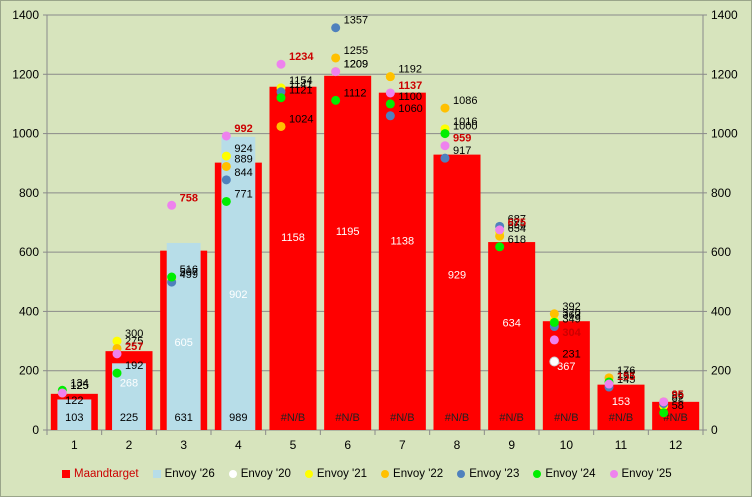 The width and height of the screenshot is (752, 497). Describe the element at coordinates (356, 65) in the screenshot. I see `data-label-envoy21: 1209` at that location.